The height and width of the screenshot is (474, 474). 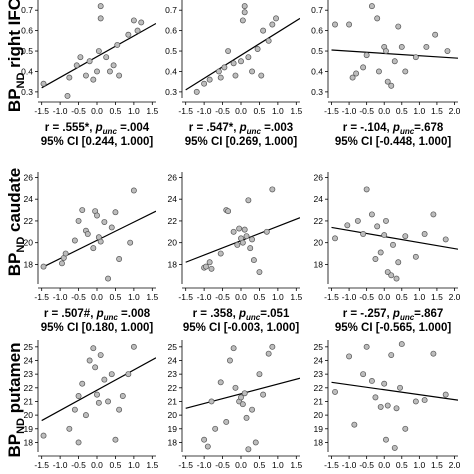 I want to click on row-label-main: BP, so click(x=14, y=100).